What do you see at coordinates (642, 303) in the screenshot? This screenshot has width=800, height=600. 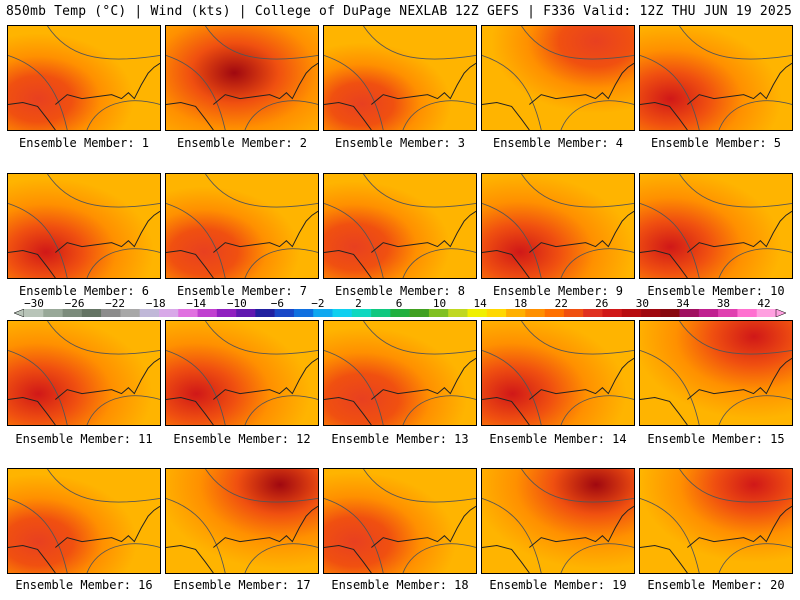 I see `colorbar-tick-label: 30` at bounding box center [642, 303].